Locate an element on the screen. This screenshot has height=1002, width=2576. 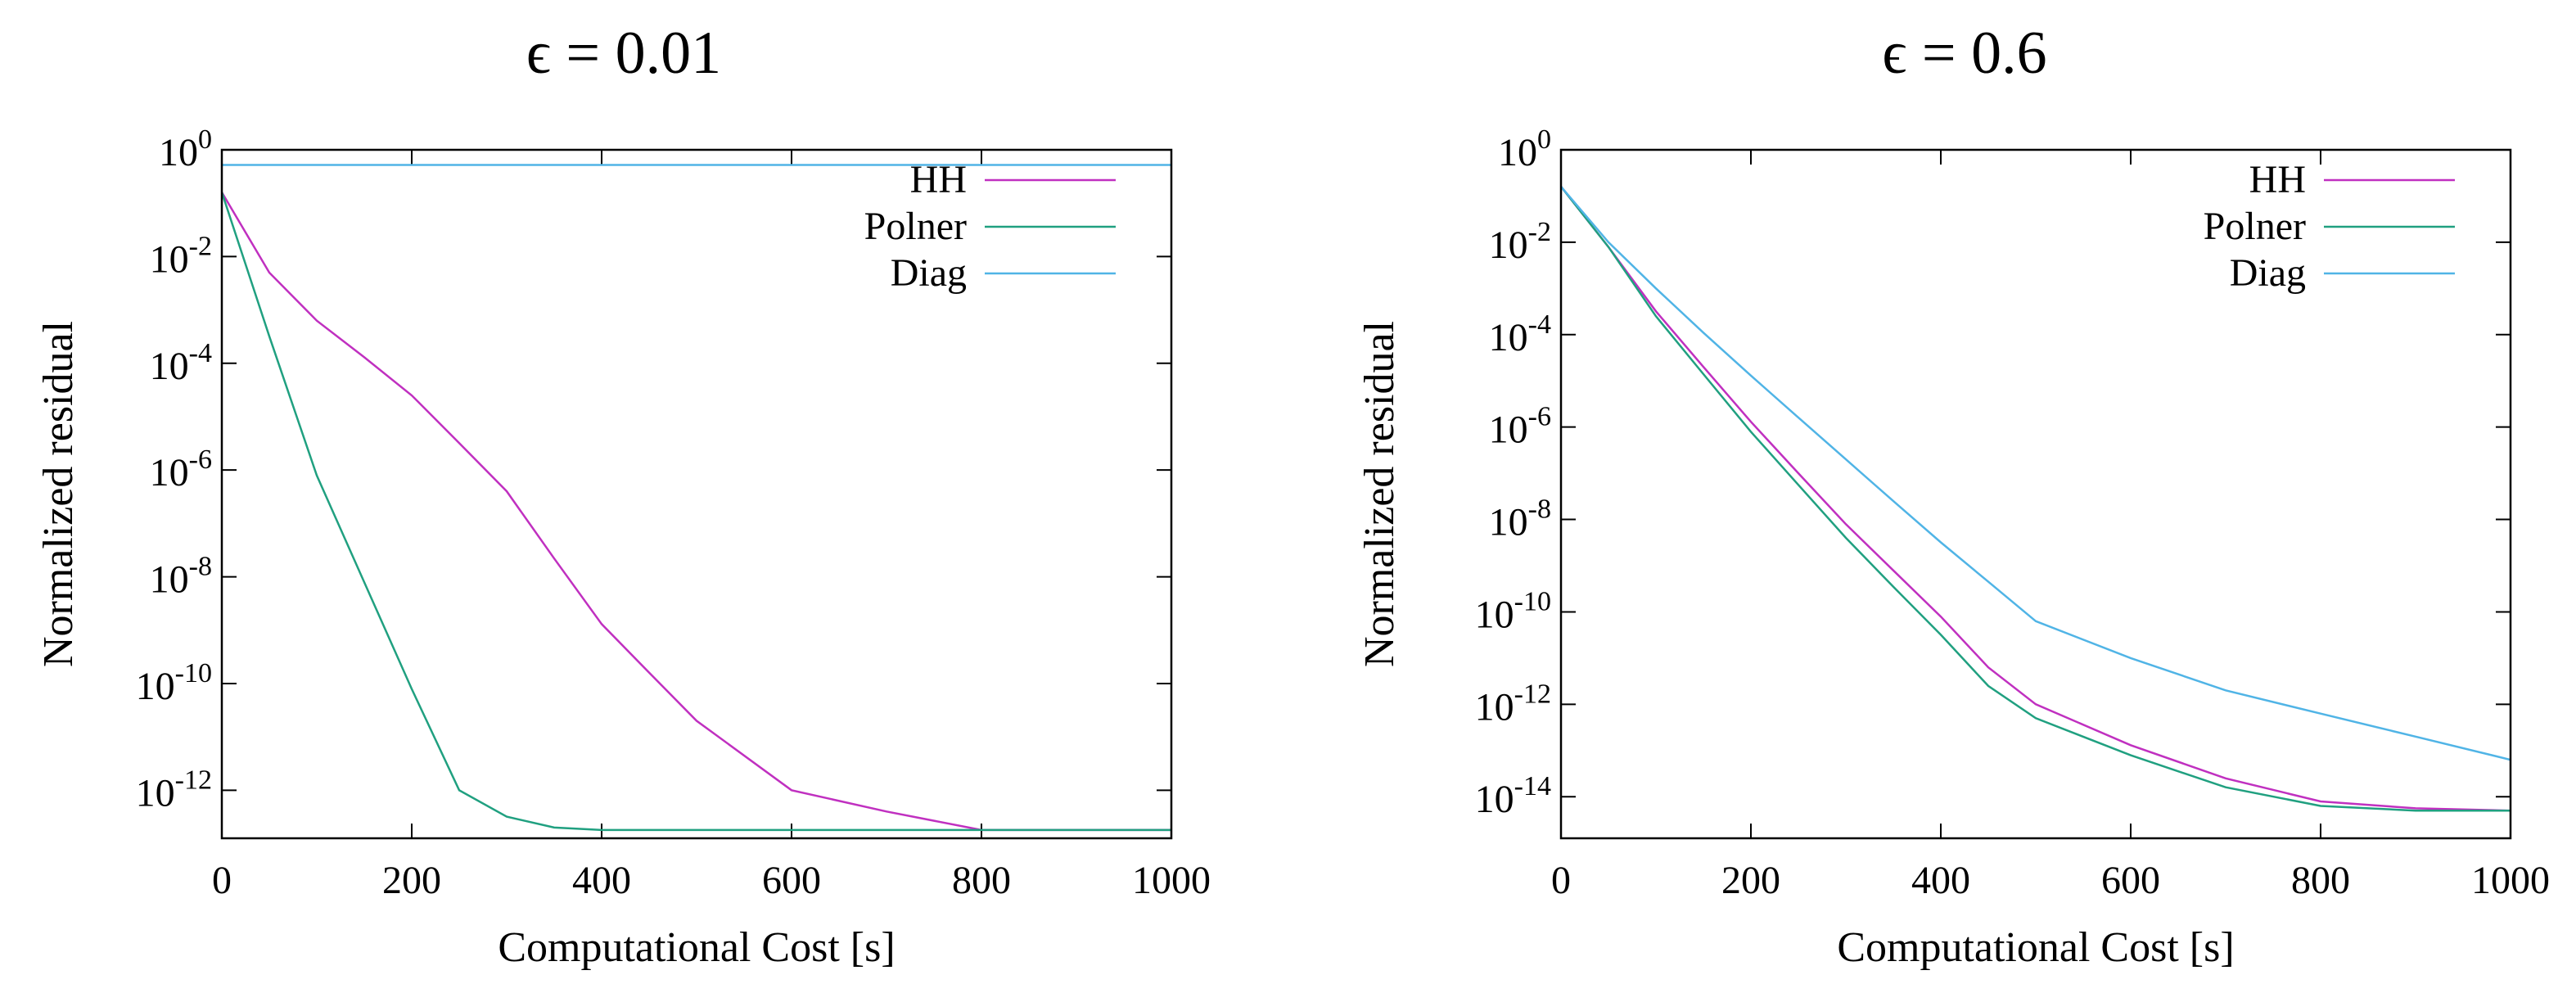
chart-title: ϵ = 0.6 is located at coordinates (1964, 54).